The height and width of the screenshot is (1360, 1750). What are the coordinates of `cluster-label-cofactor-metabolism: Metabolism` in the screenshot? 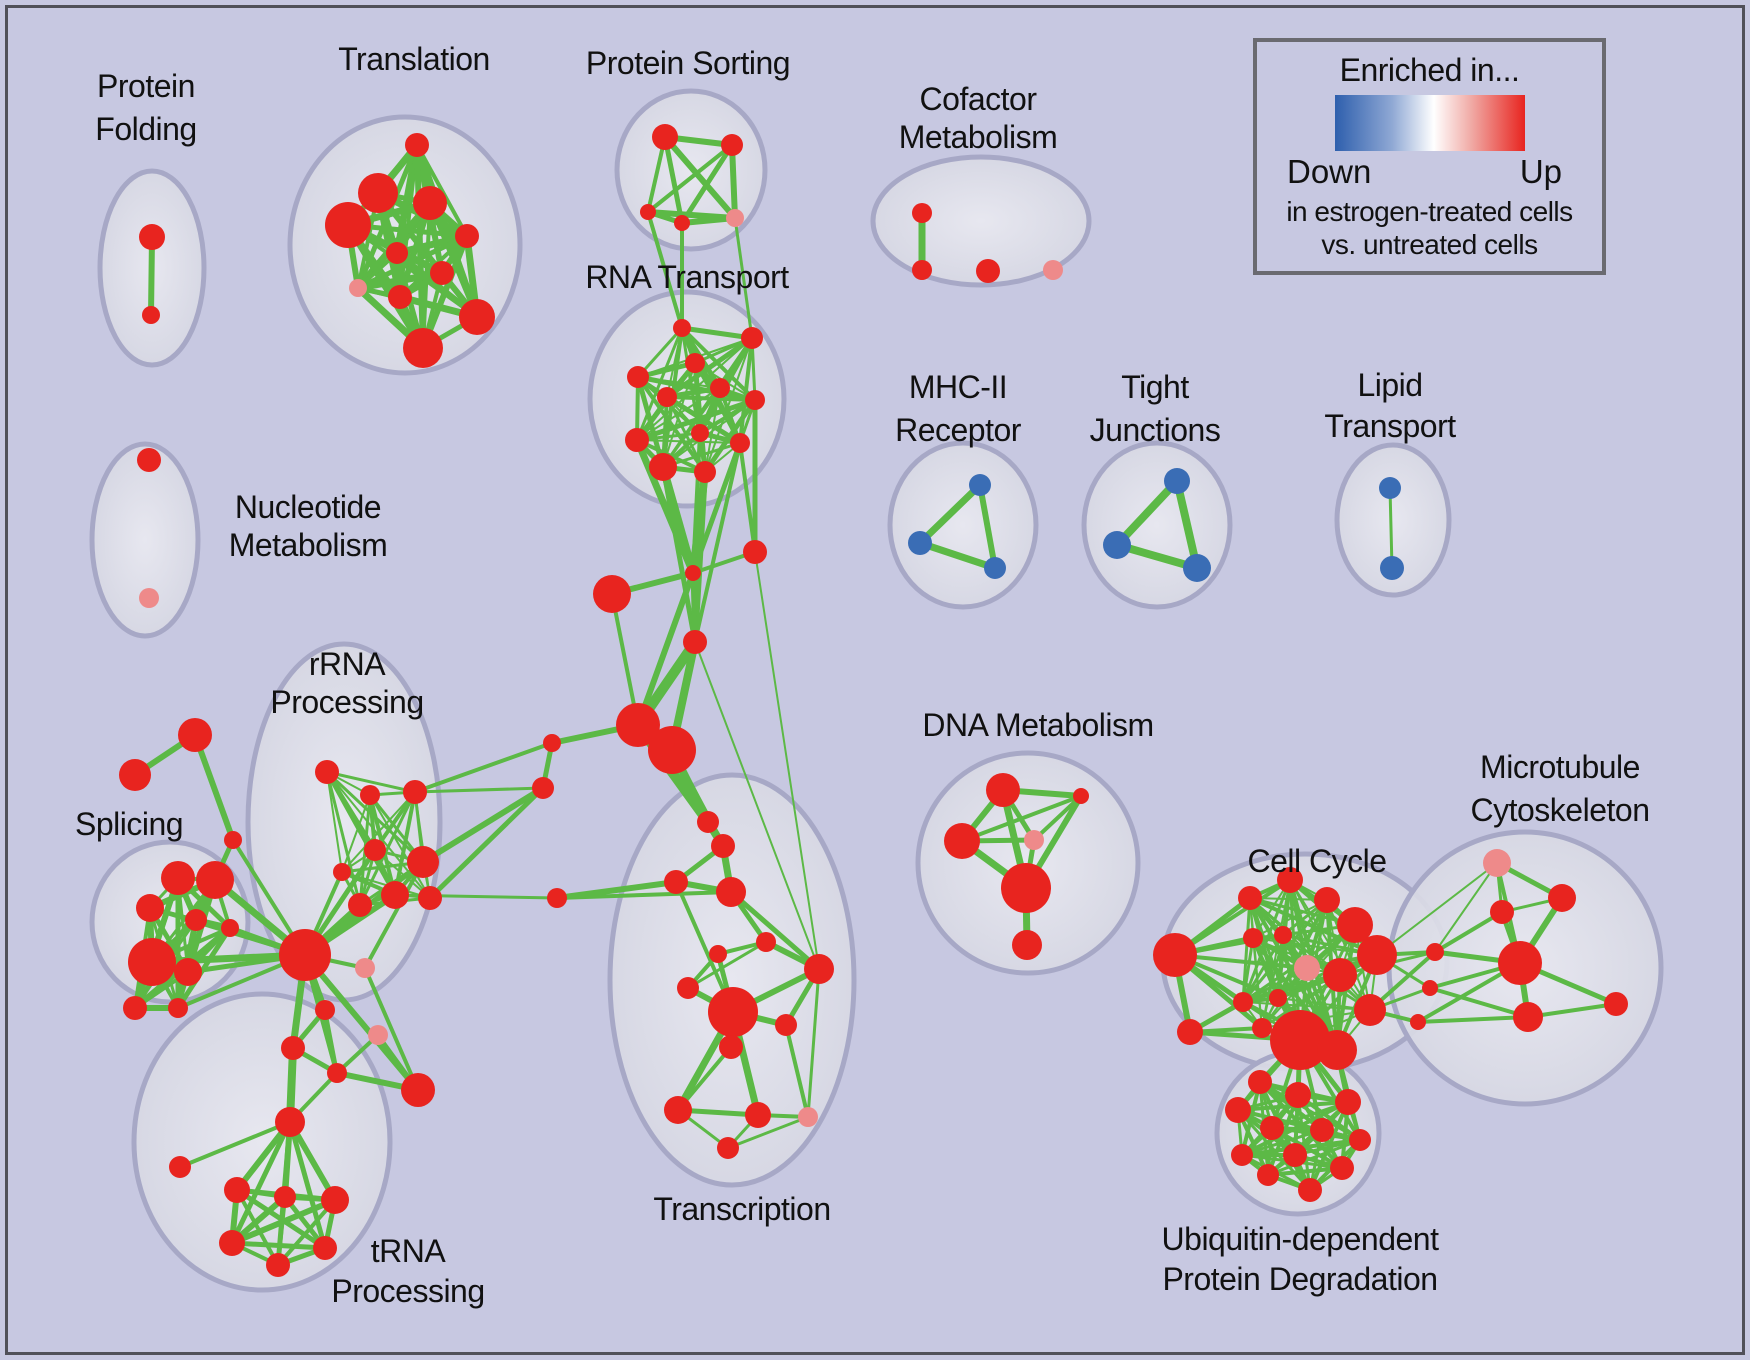 It's located at (978, 137).